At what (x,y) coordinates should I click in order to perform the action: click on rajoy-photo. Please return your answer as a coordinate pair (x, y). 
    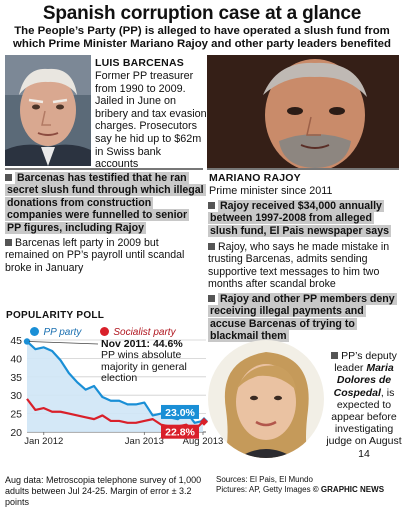
    Looking at the image, I should click on (303, 111).